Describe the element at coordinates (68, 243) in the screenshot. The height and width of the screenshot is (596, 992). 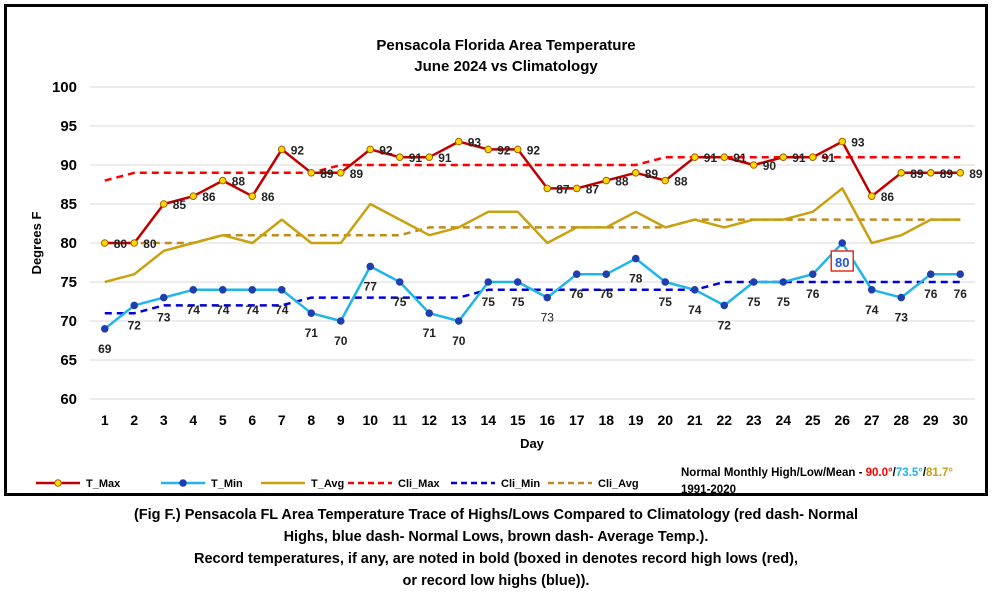
I see `y-tick-label: 80` at that location.